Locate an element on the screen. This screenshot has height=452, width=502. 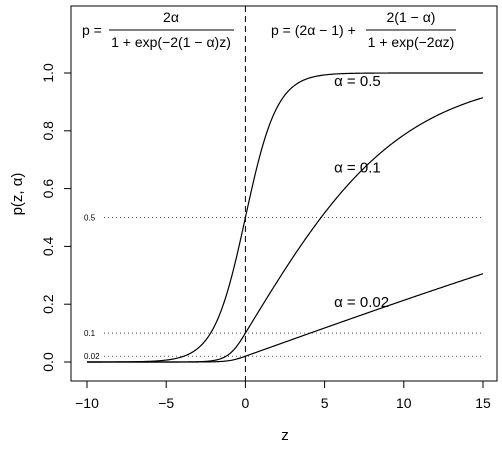
x-tick-label: −10 is located at coordinates (87, 403).